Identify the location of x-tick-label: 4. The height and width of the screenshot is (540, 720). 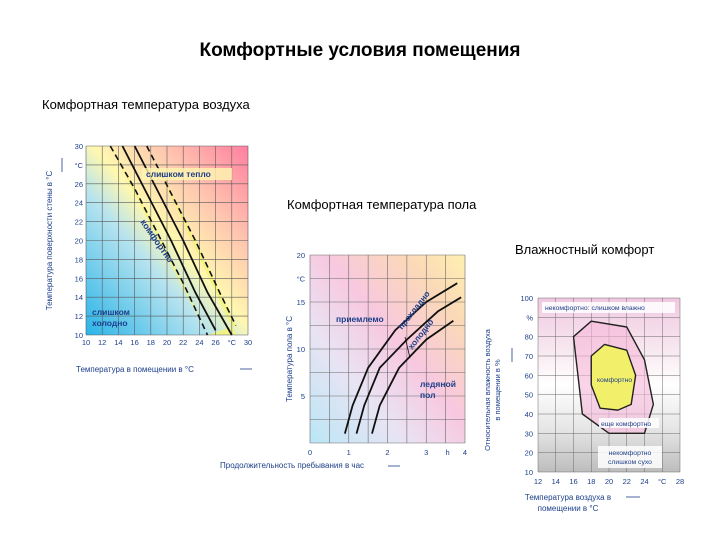
(465, 452).